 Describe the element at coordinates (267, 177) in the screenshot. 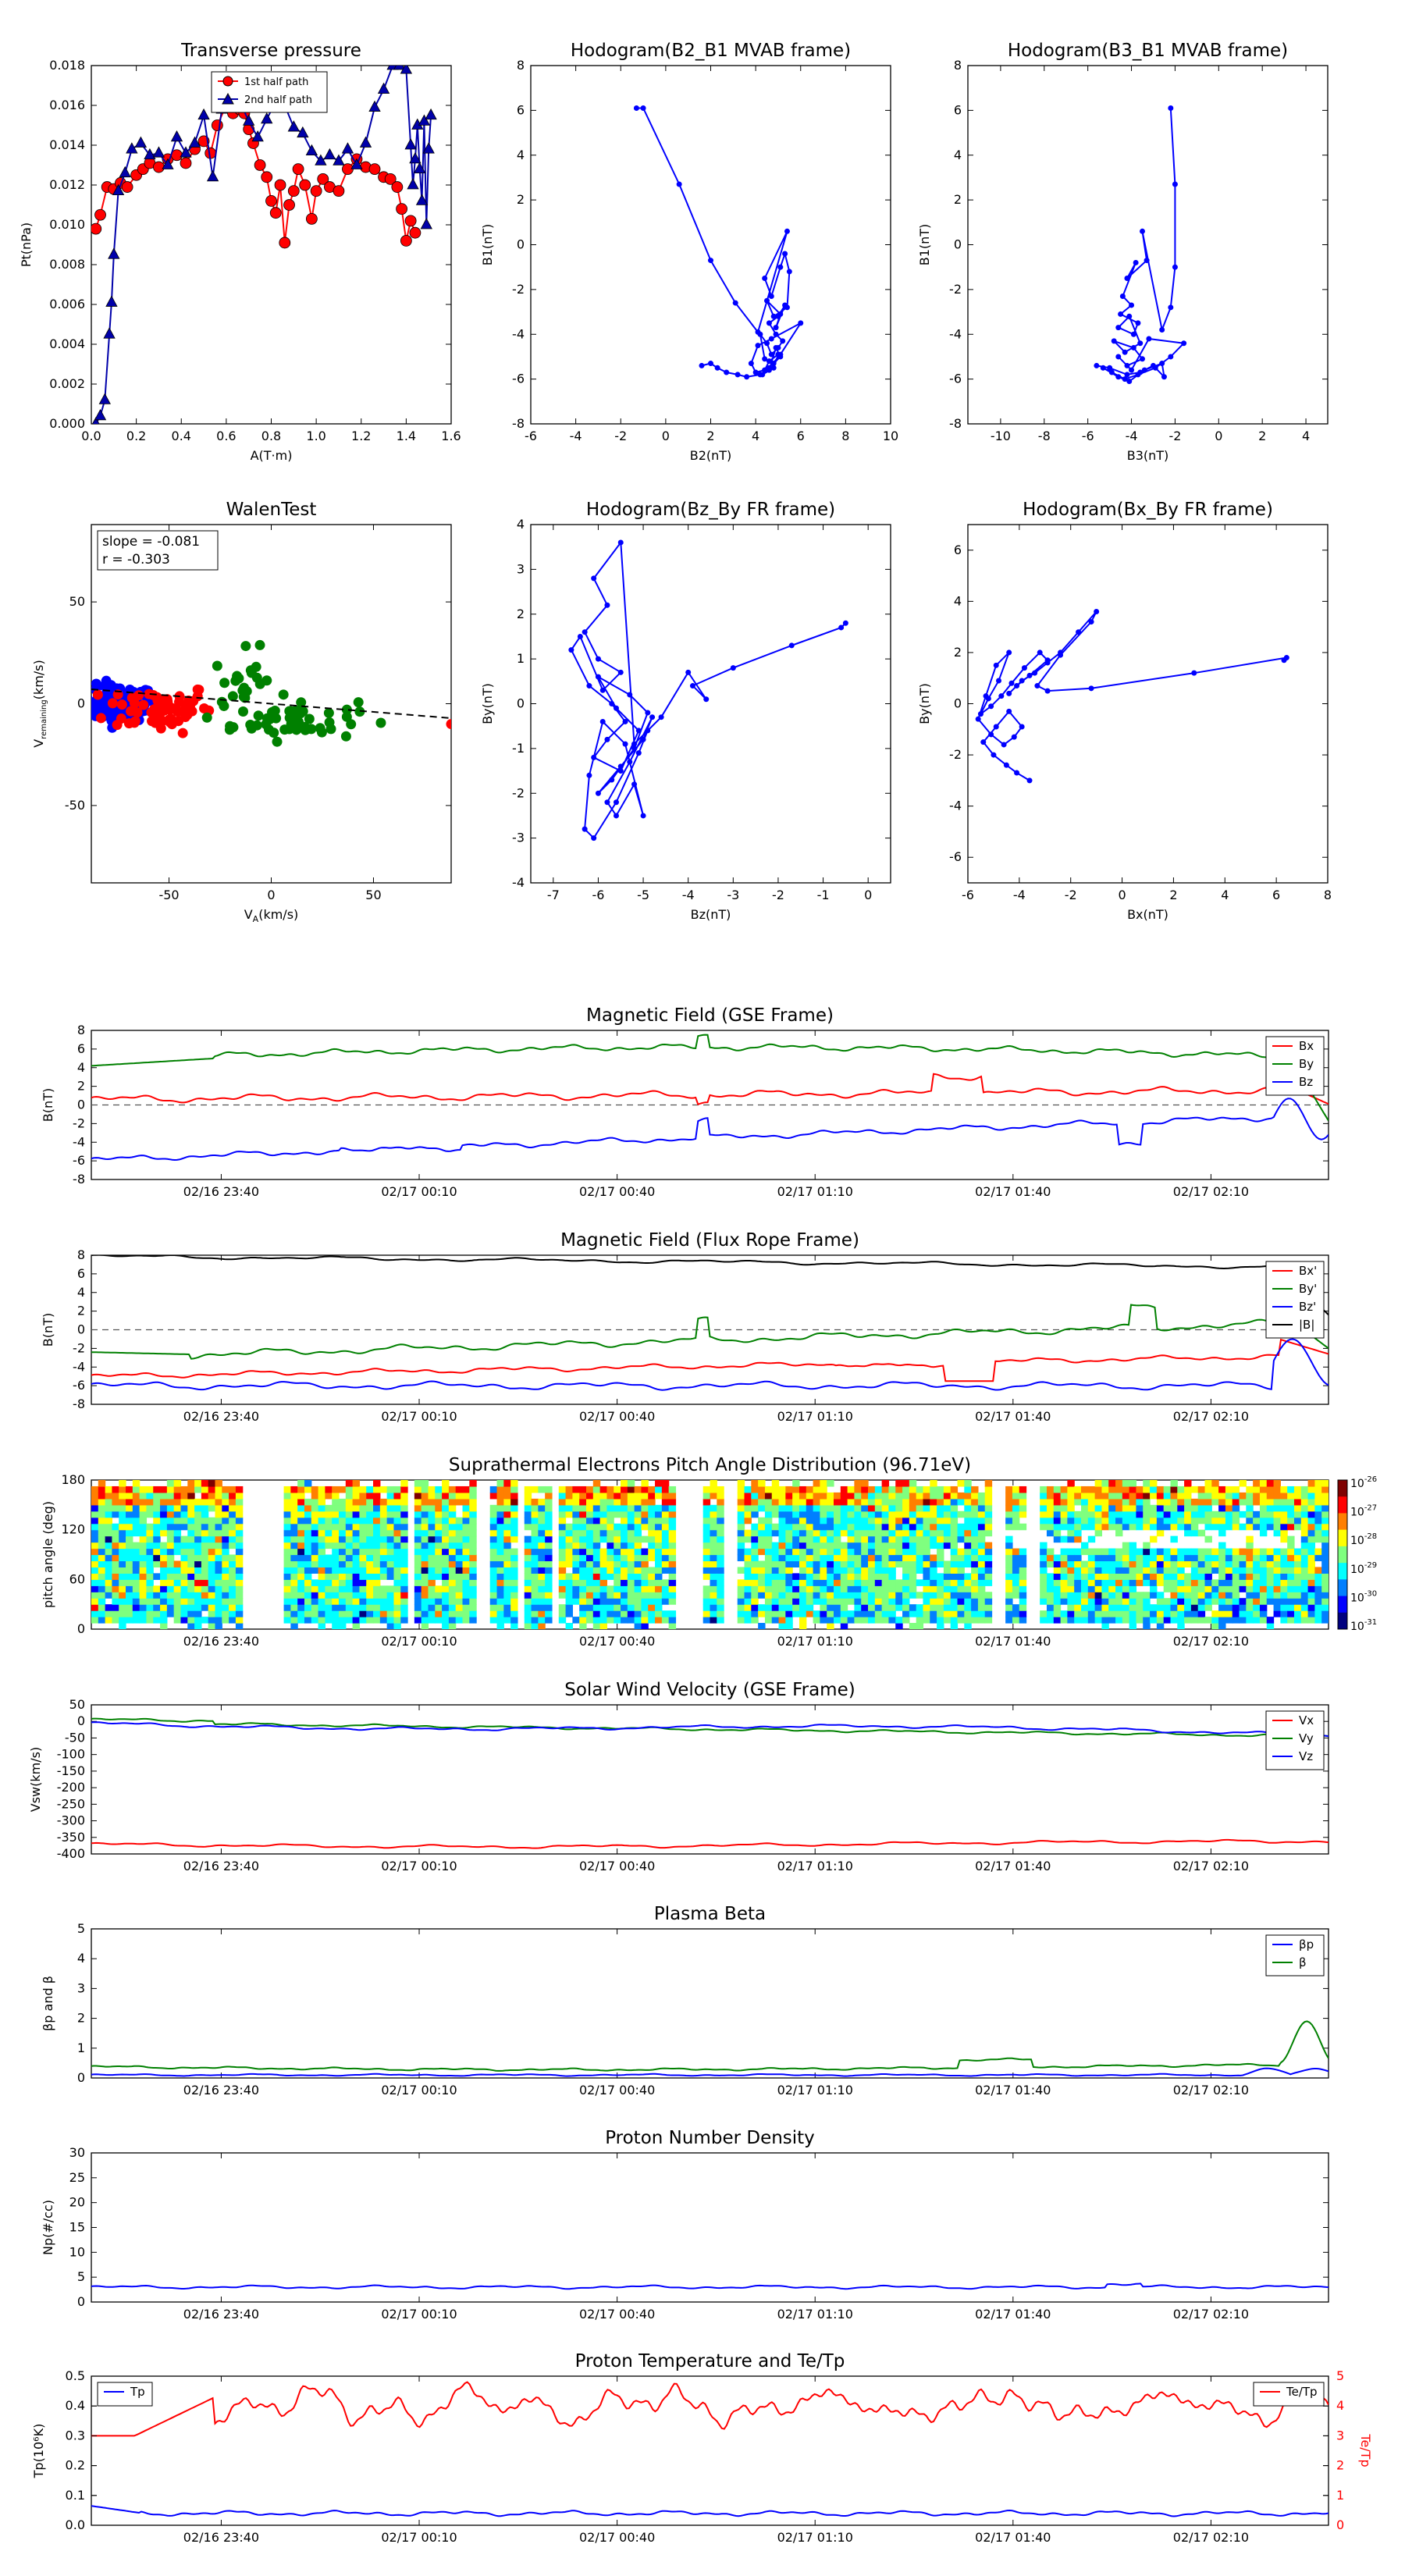

I see `transverse-pressure-series-1-point` at that location.